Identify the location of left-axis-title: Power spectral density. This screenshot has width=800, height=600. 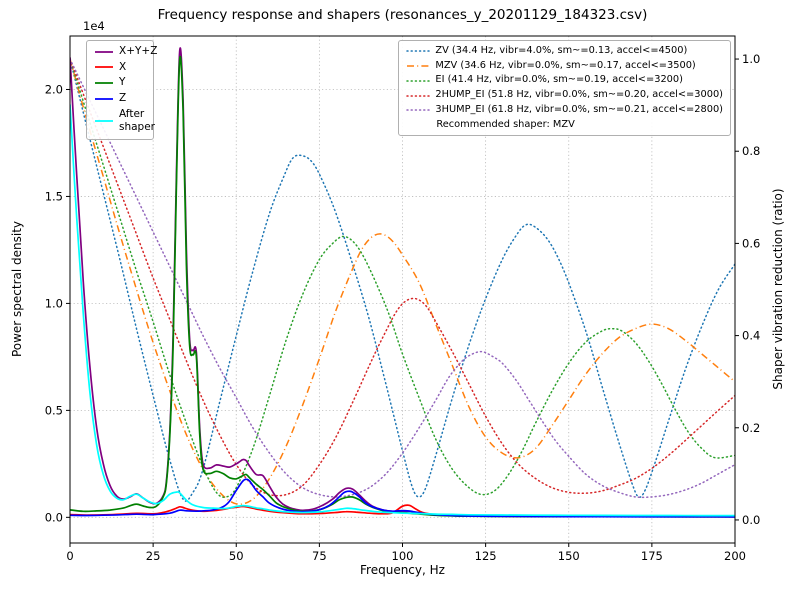
(17, 289).